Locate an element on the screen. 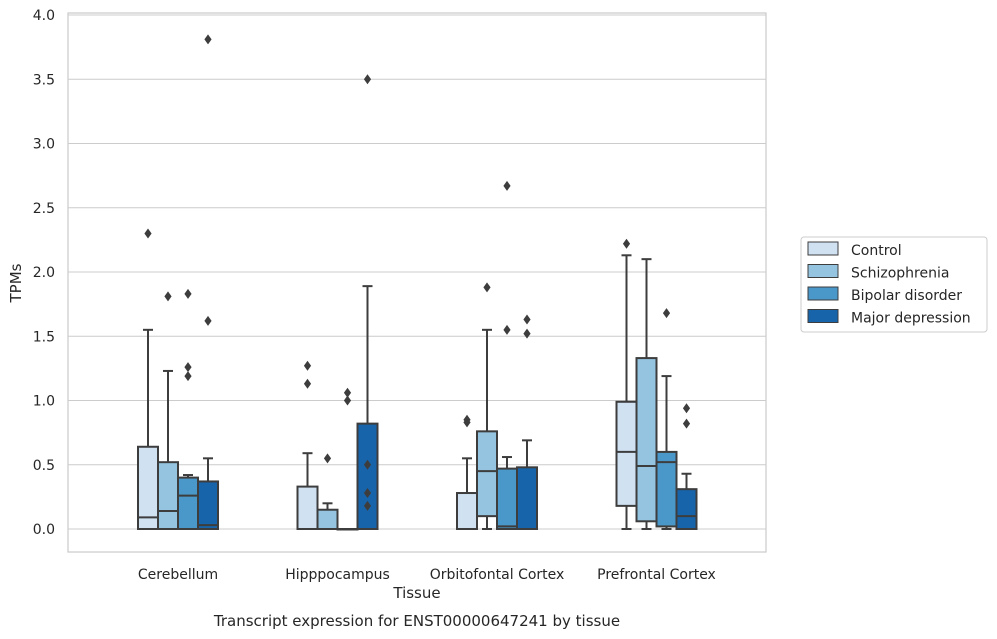 The image size is (997, 639). legend-frame is located at coordinates (894, 284).